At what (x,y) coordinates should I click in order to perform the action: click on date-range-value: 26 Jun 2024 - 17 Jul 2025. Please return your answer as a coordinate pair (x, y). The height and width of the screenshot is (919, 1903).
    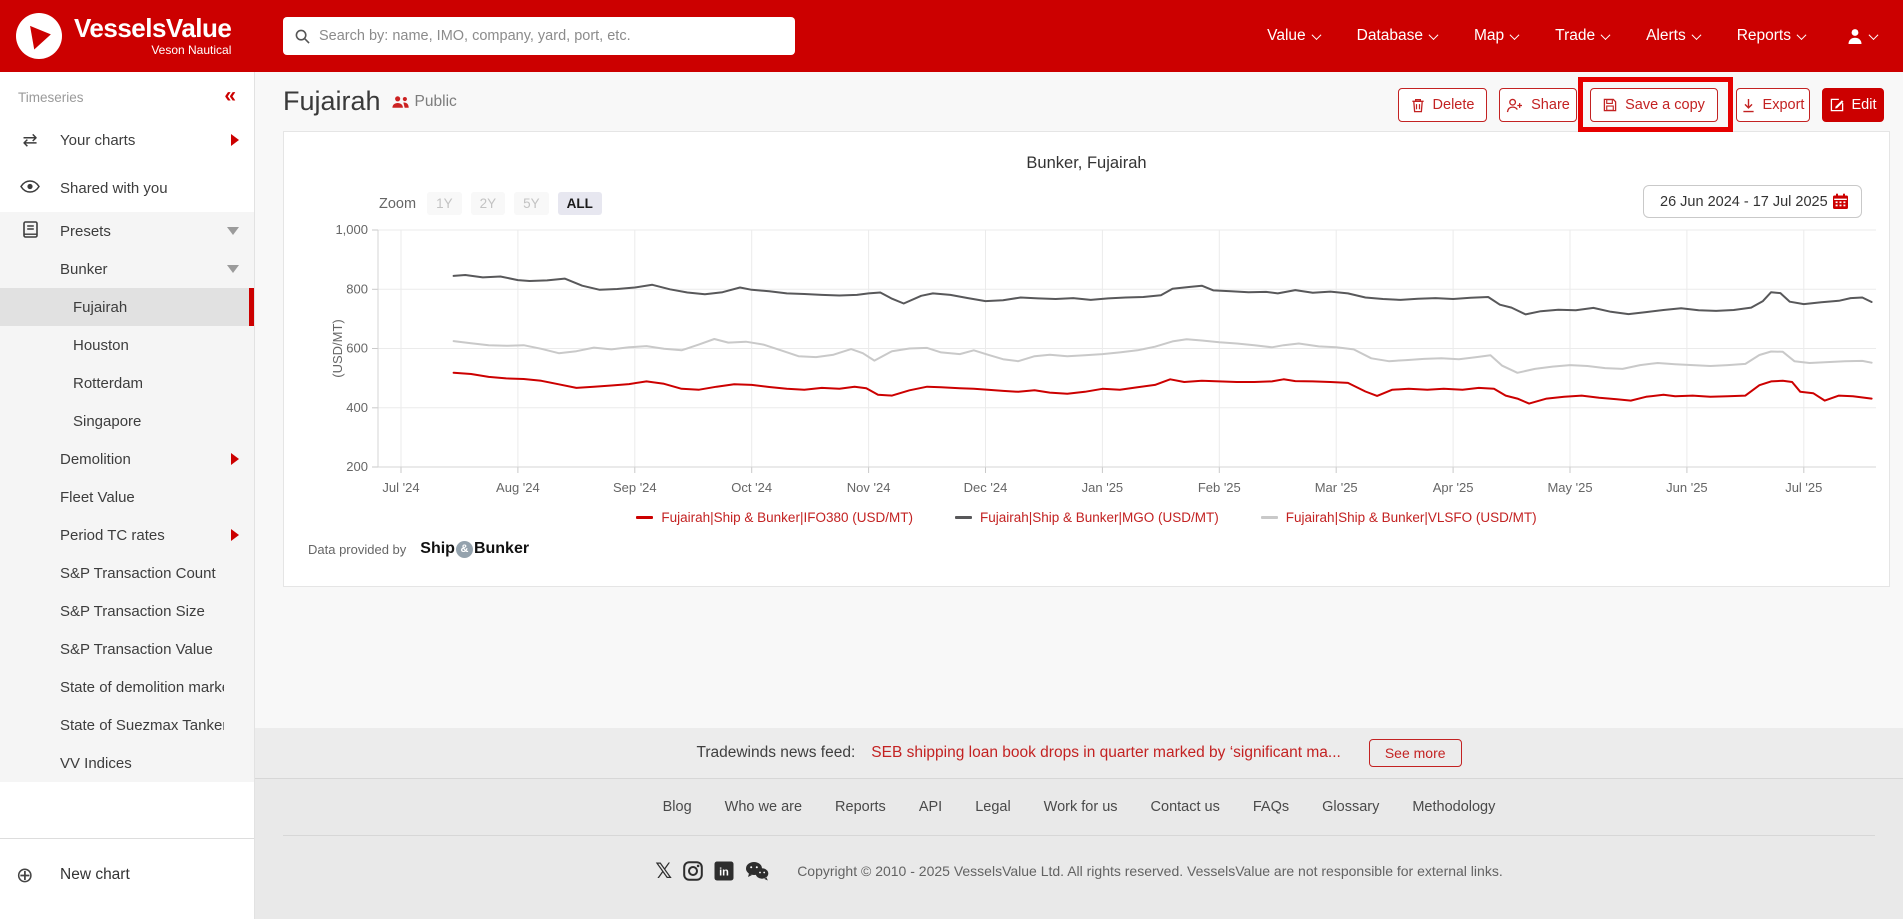
    Looking at the image, I should click on (1744, 201).